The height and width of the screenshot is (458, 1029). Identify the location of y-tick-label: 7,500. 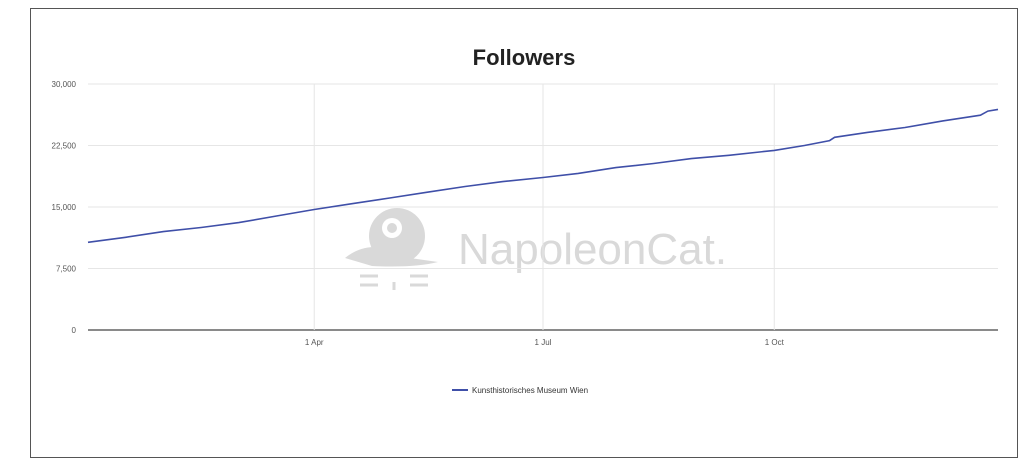
(66, 269).